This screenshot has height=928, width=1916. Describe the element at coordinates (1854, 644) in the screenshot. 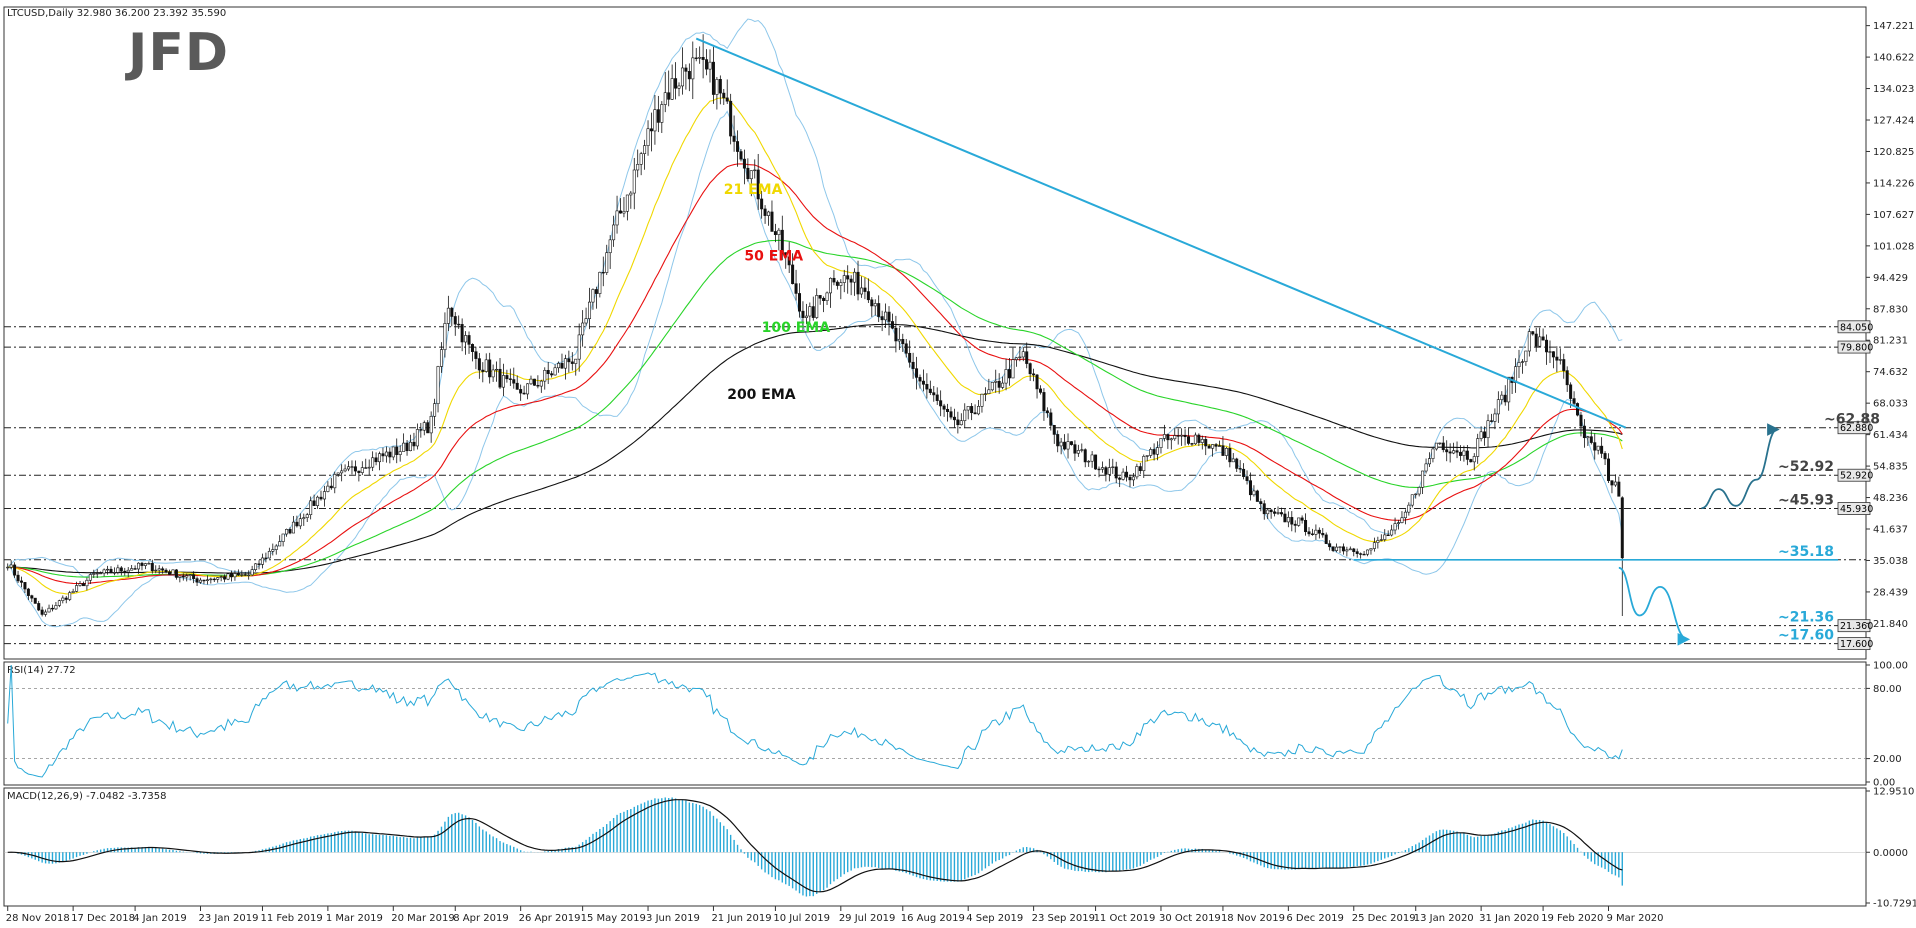

I see `level-label-box` at that location.